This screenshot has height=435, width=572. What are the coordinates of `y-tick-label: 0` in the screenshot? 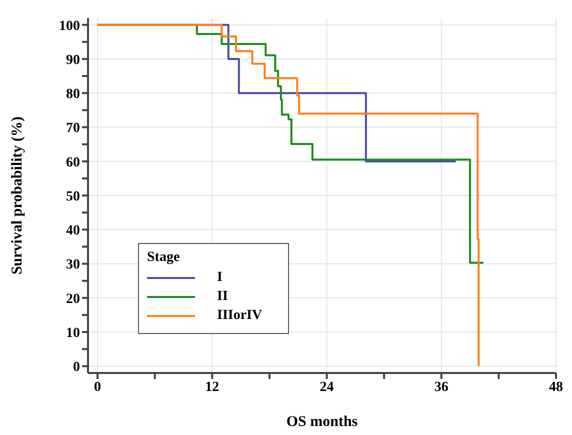 It's located at (76, 368).